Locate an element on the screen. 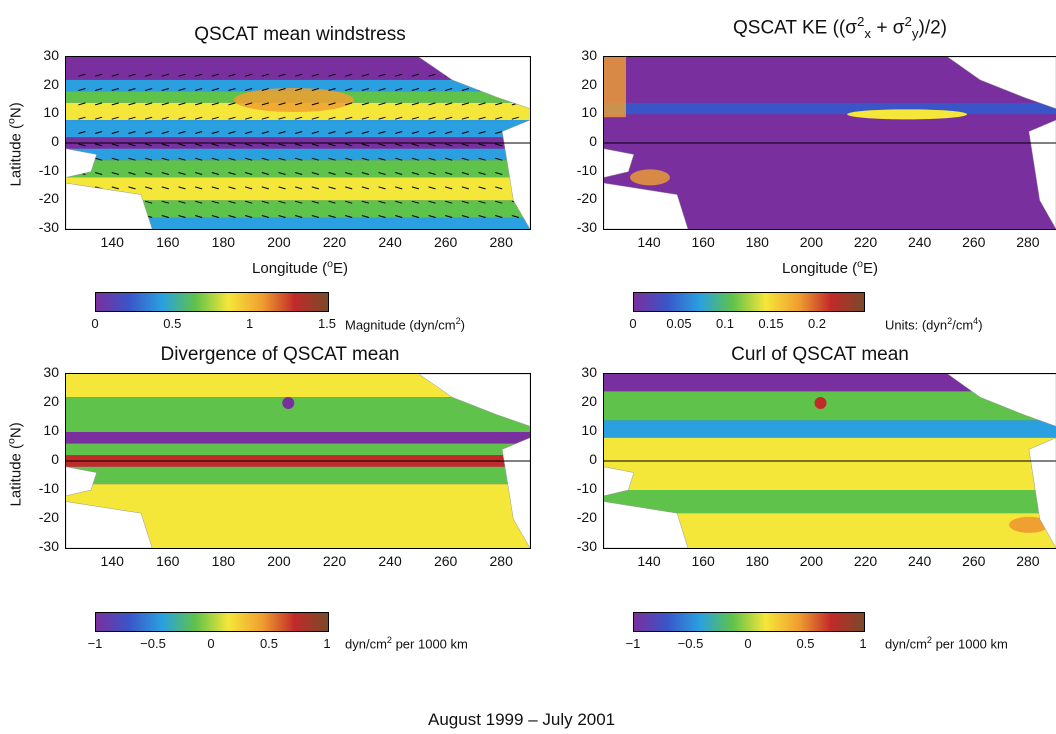 This screenshot has height=734, width=1056. colorbar-tick-label: 1 is located at coordinates (250, 323).